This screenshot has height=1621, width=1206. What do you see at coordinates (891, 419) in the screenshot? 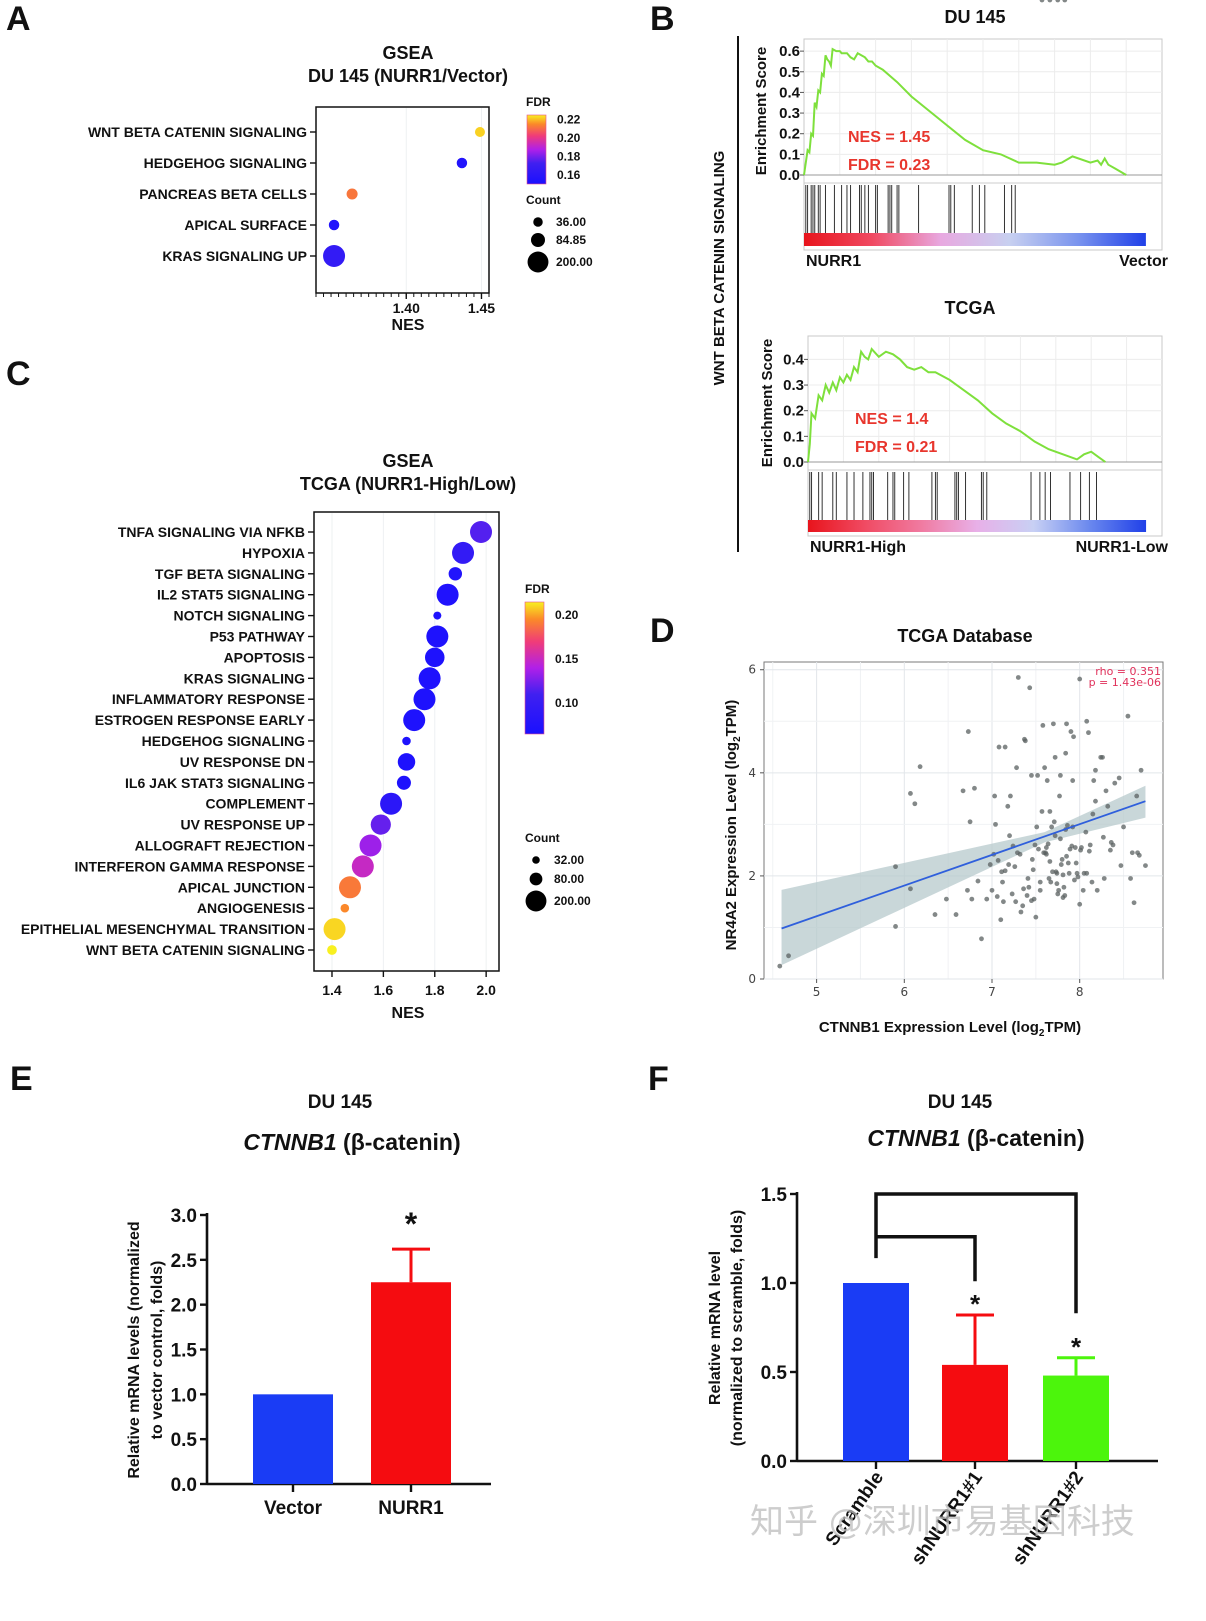
I see `nes-annotation: NES = 1.4` at bounding box center [891, 419].